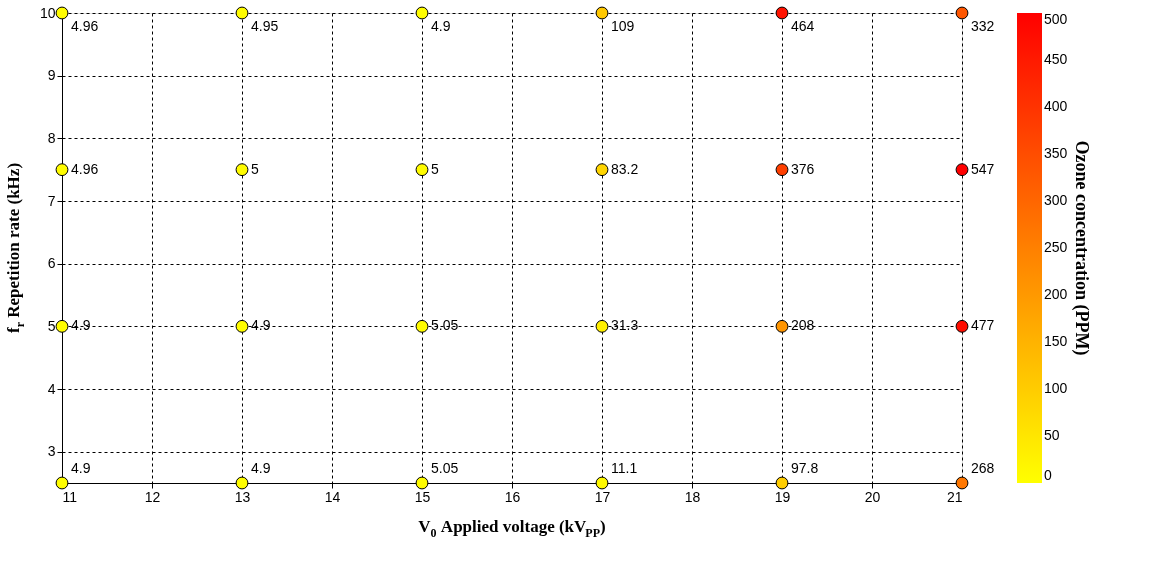 Image resolution: width=1149 pixels, height=564 pixels. What do you see at coordinates (954, 496) in the screenshot?
I see `x-tick-label: 21` at bounding box center [954, 496].